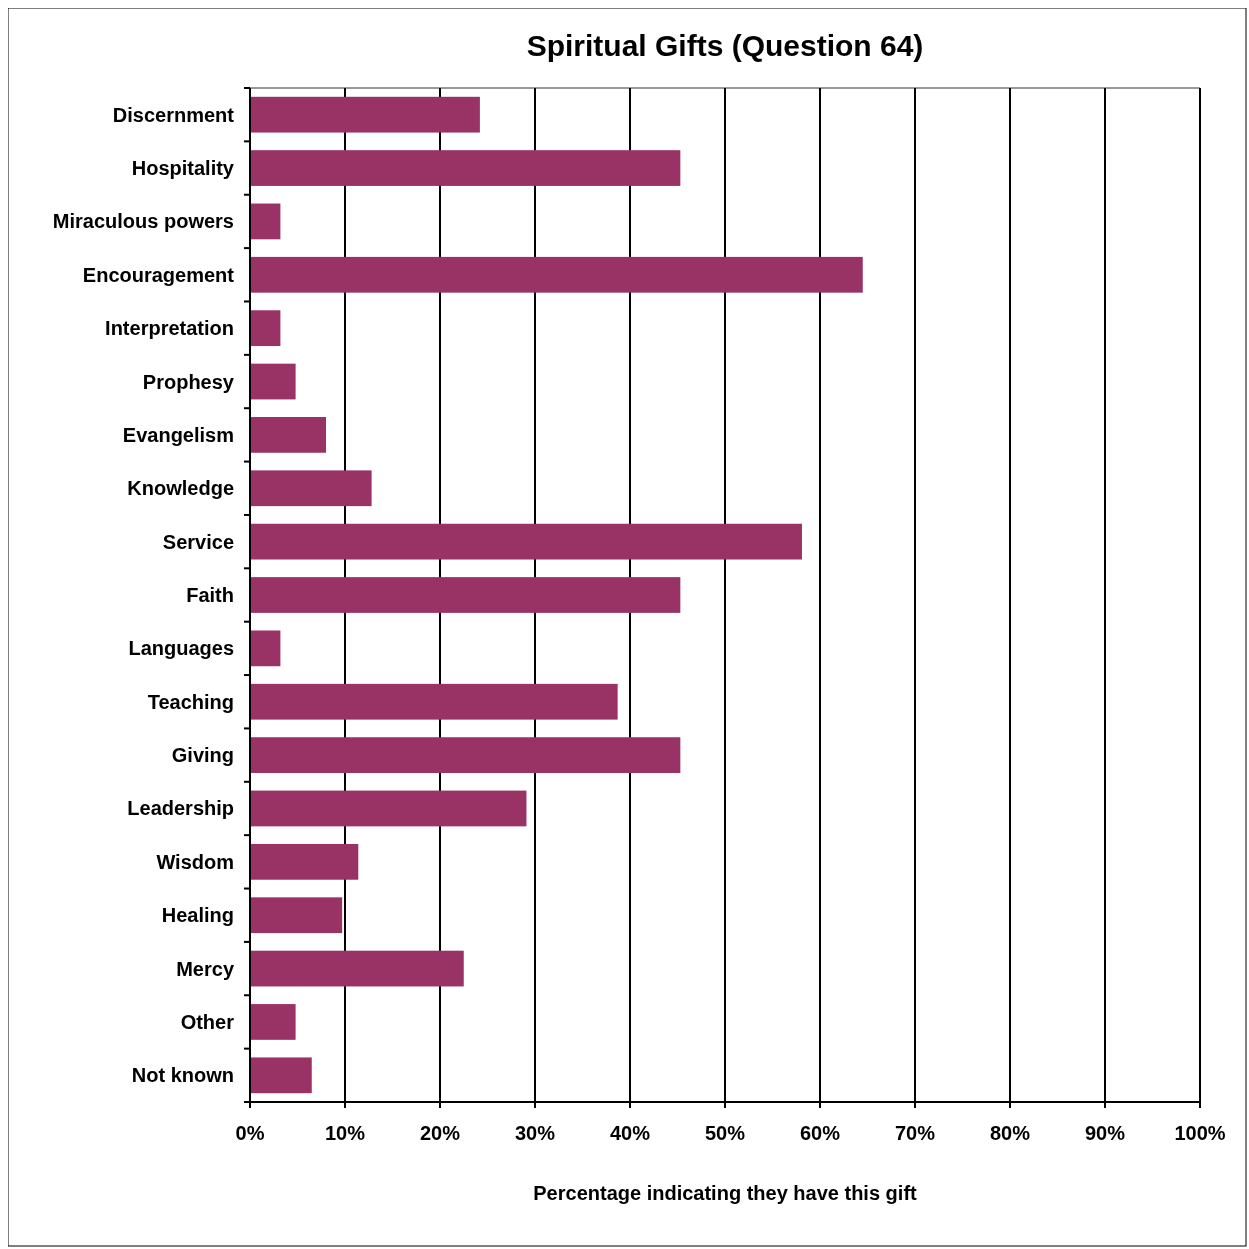  I want to click on y-tick-label: Interpretation, so click(169, 328).